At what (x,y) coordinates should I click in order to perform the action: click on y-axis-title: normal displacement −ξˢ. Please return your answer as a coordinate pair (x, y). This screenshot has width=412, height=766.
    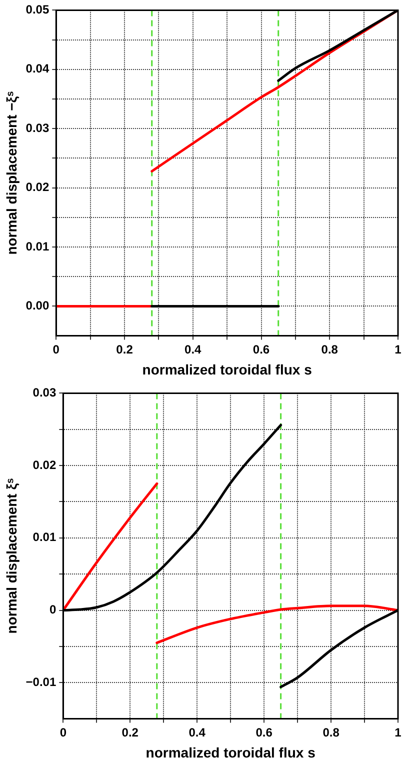
    Looking at the image, I should click on (11, 173).